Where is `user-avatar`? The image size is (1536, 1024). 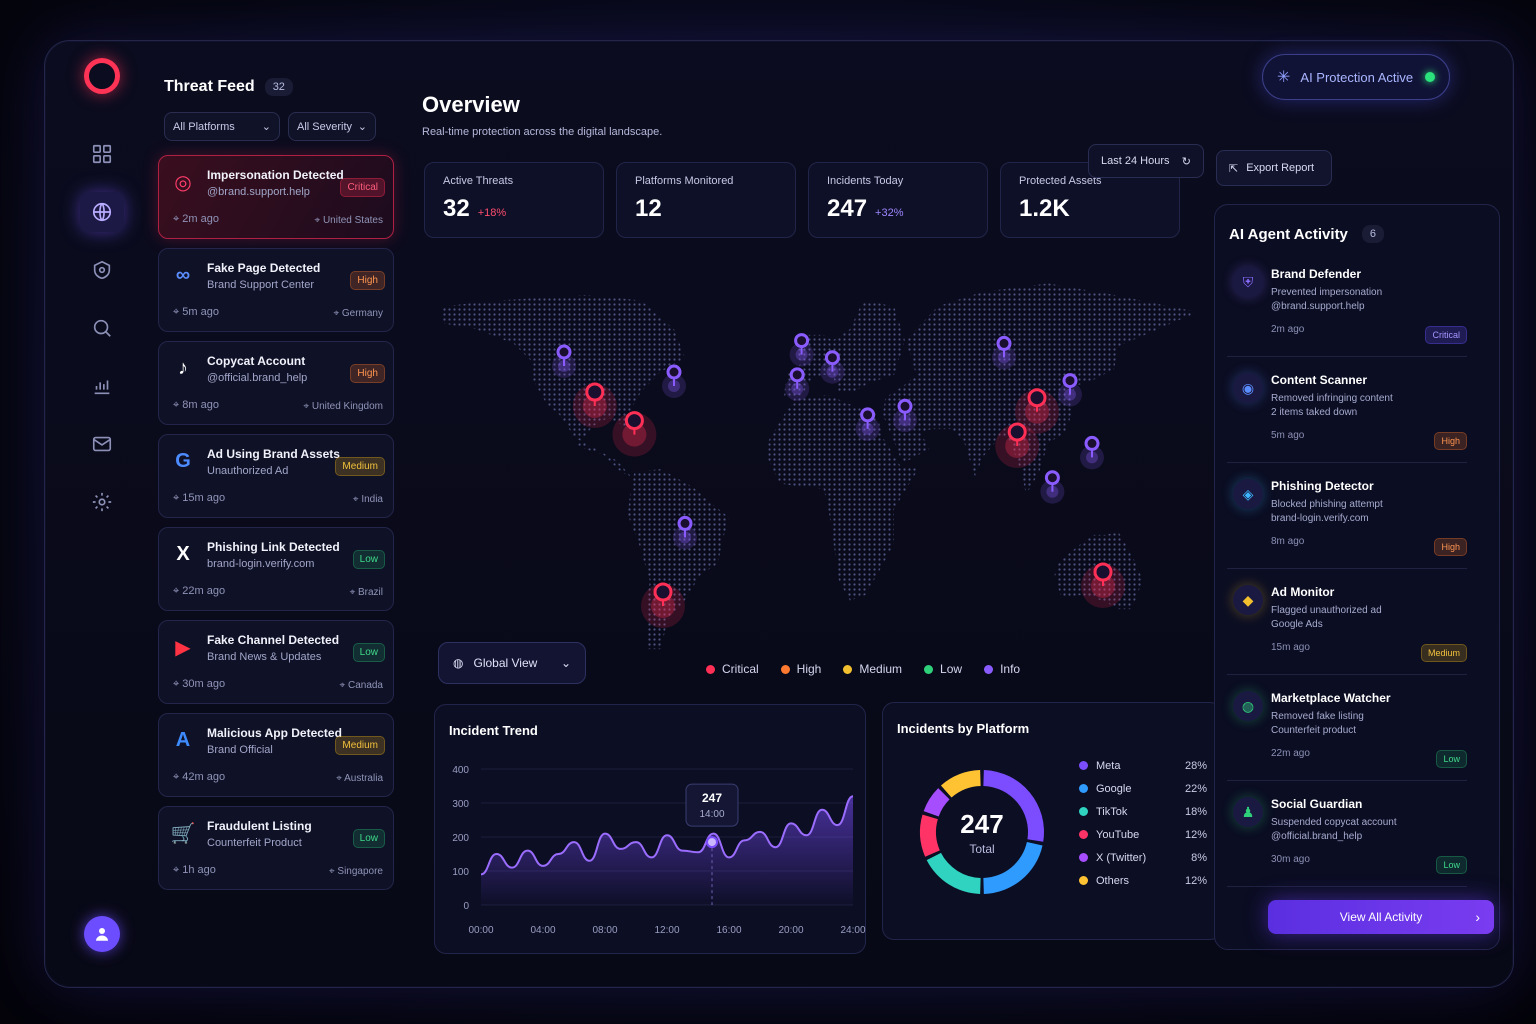
user-avatar is located at coordinates (102, 934).